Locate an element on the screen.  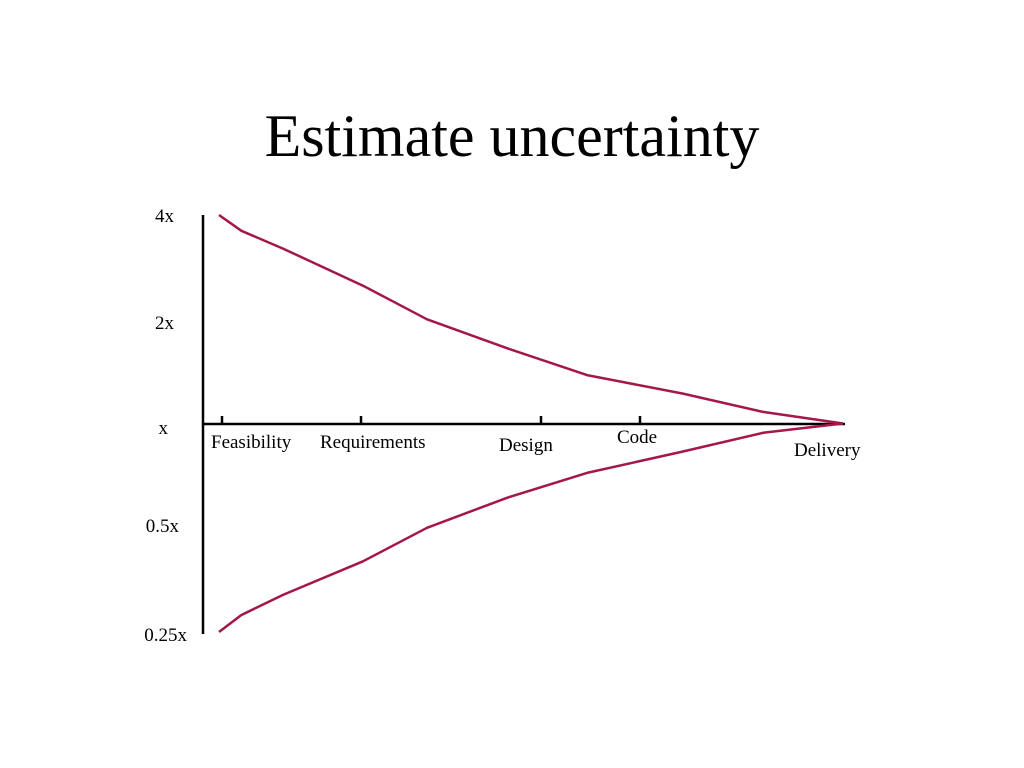
y-tick-label-0.25x: 0.25x is located at coordinates (165, 635).